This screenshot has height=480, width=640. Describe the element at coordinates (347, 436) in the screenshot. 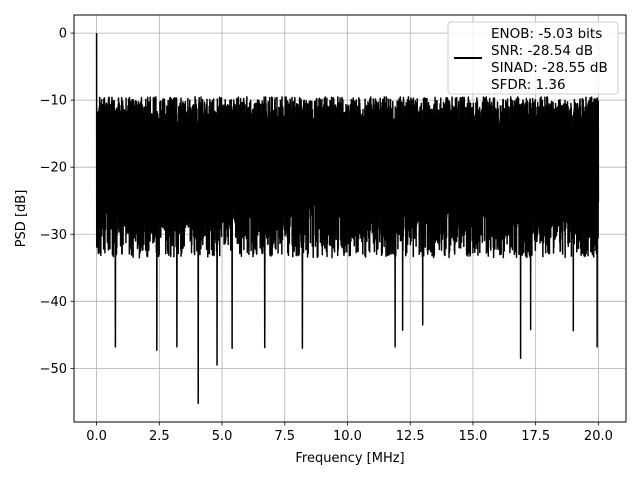

I see `x-tick-label: 10.0` at that location.